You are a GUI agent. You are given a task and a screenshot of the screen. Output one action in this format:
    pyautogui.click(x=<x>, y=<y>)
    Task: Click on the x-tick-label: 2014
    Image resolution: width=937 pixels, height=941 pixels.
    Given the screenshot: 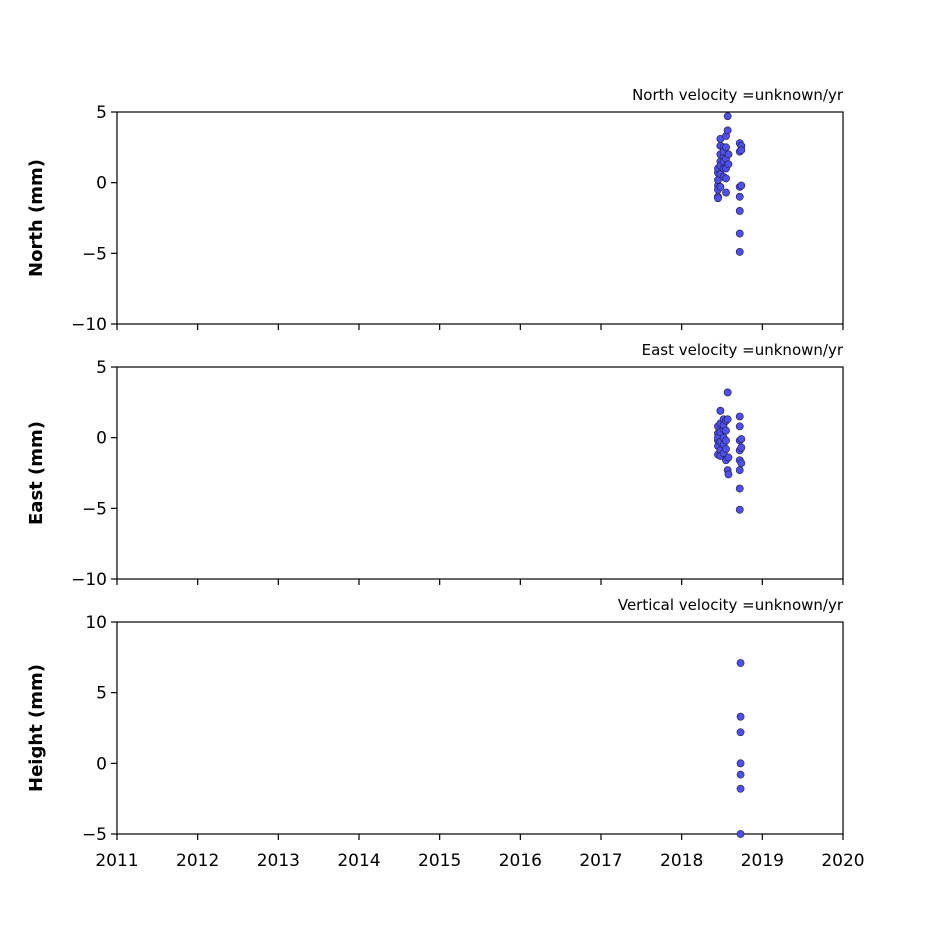 What is the action you would take?
    pyautogui.click(x=358, y=861)
    